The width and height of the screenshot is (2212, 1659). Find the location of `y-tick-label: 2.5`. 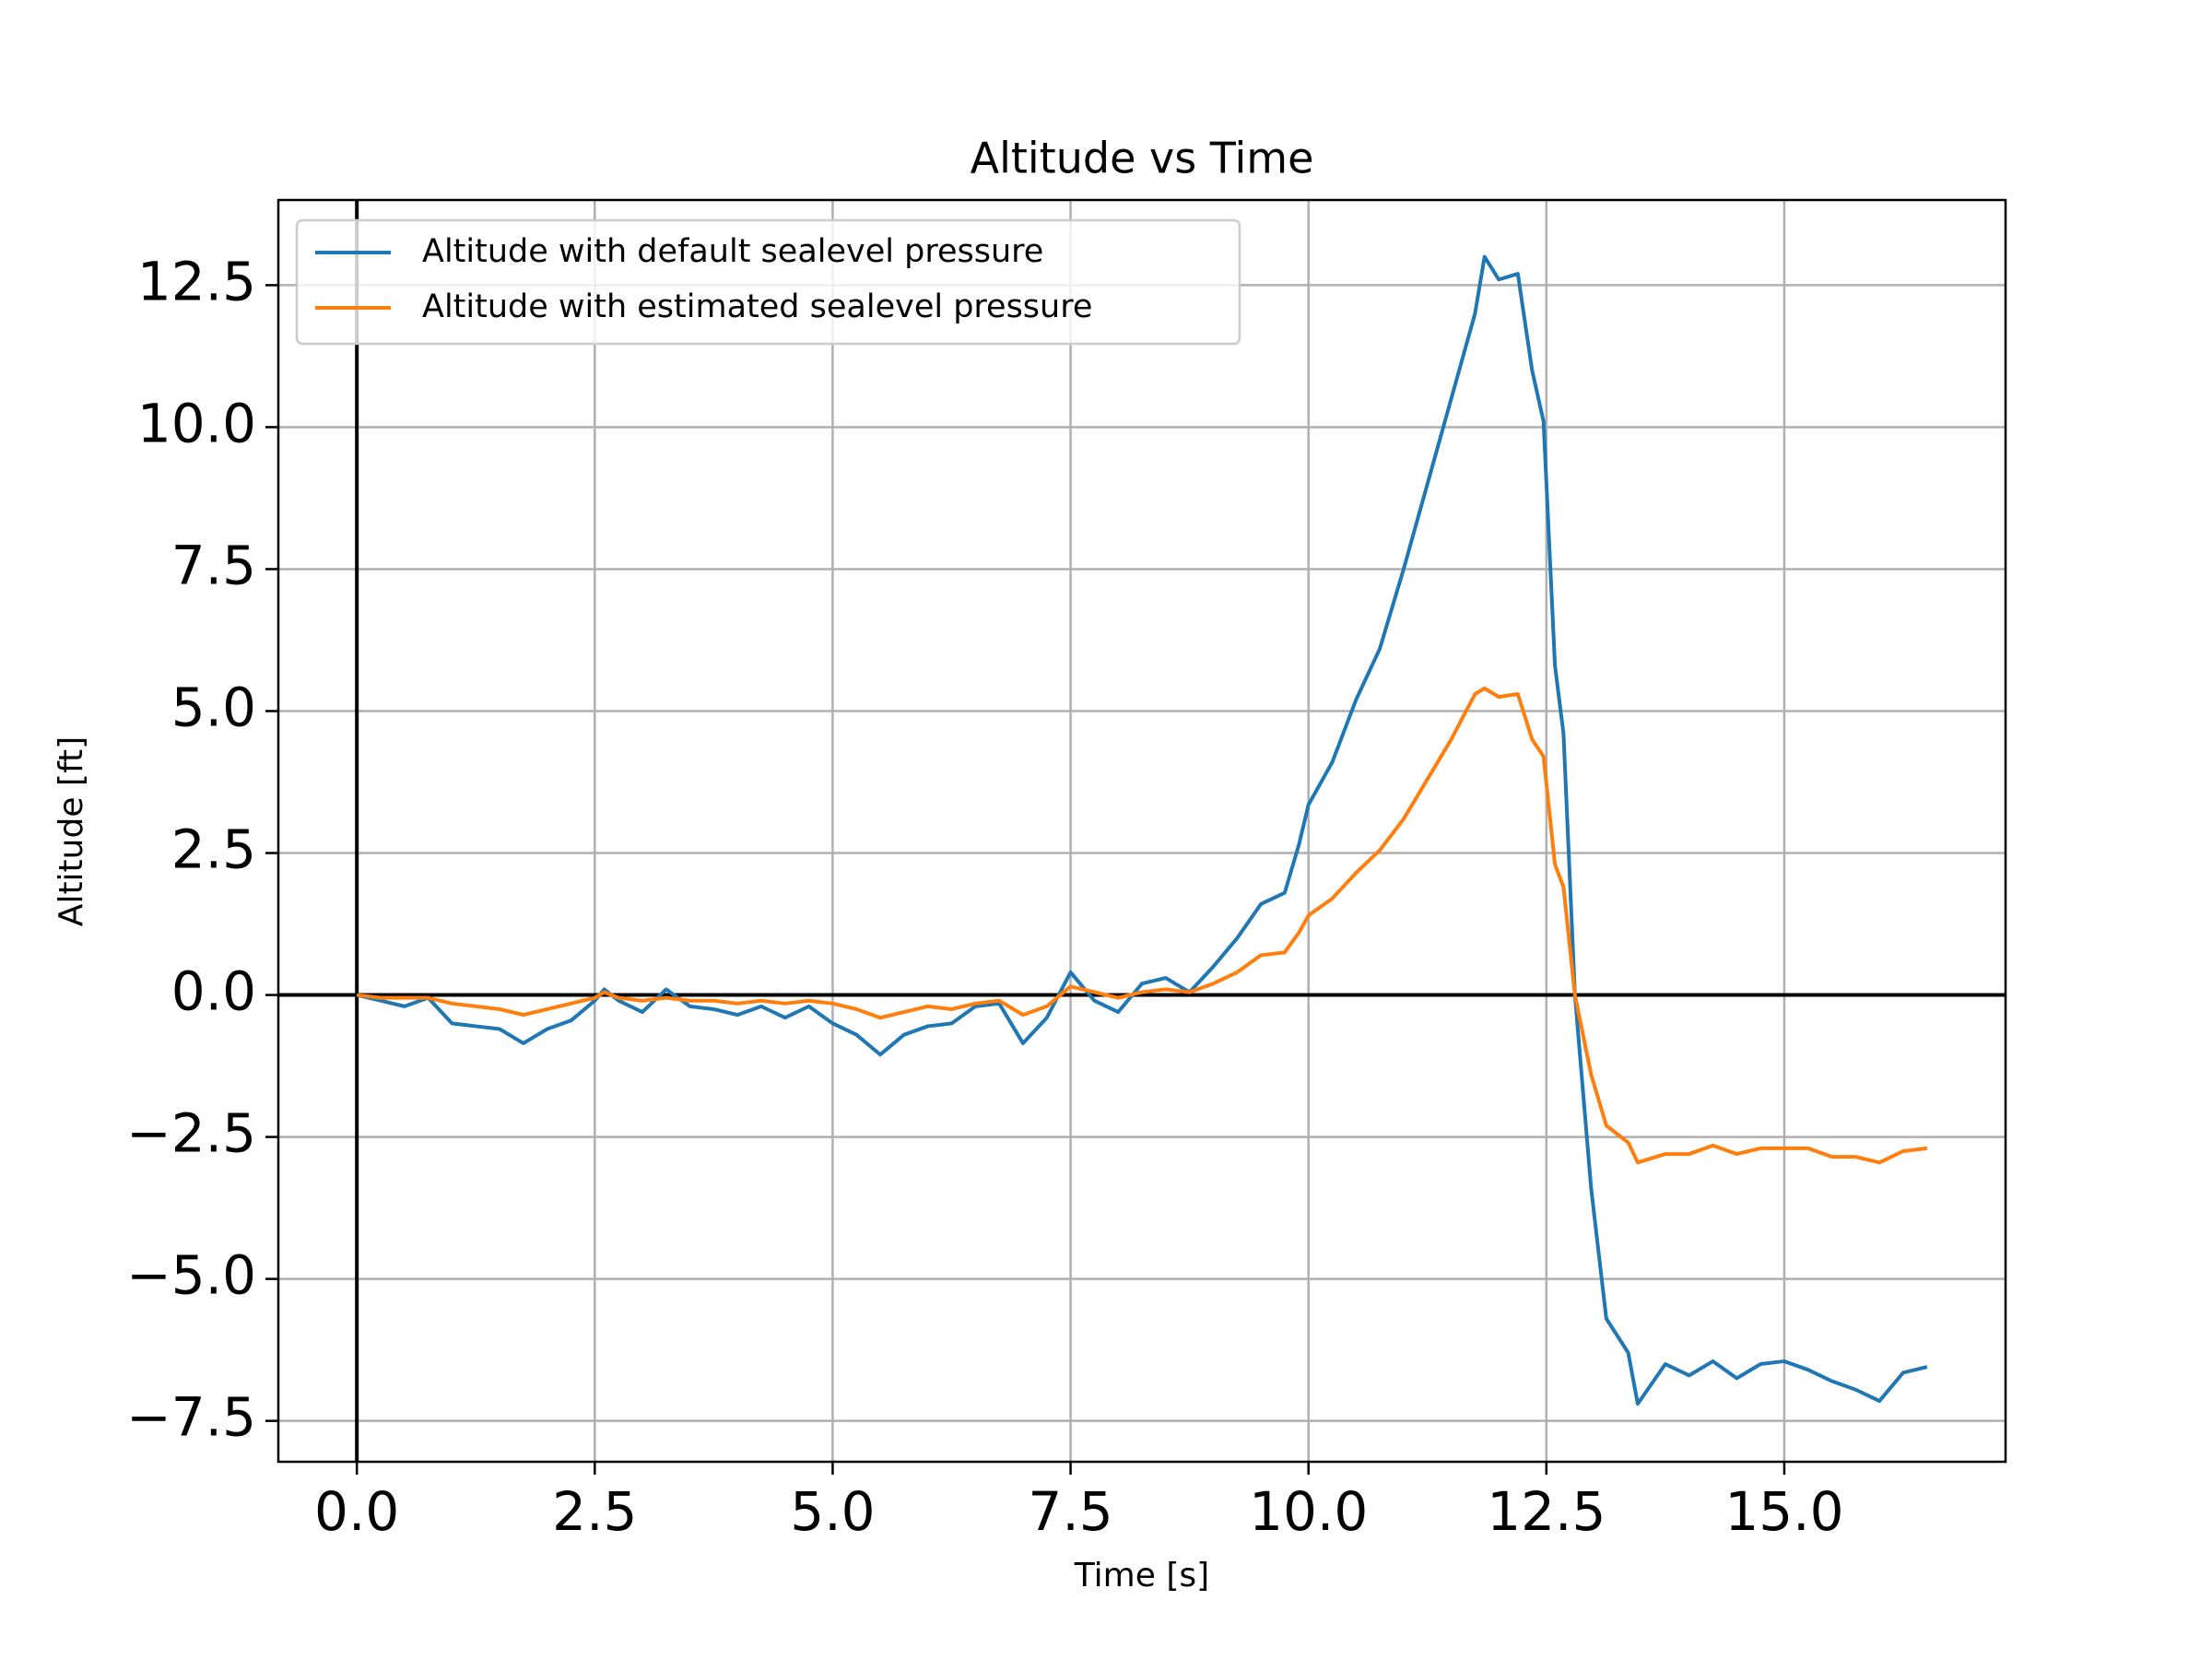

y-tick-label: 2.5 is located at coordinates (213, 849).